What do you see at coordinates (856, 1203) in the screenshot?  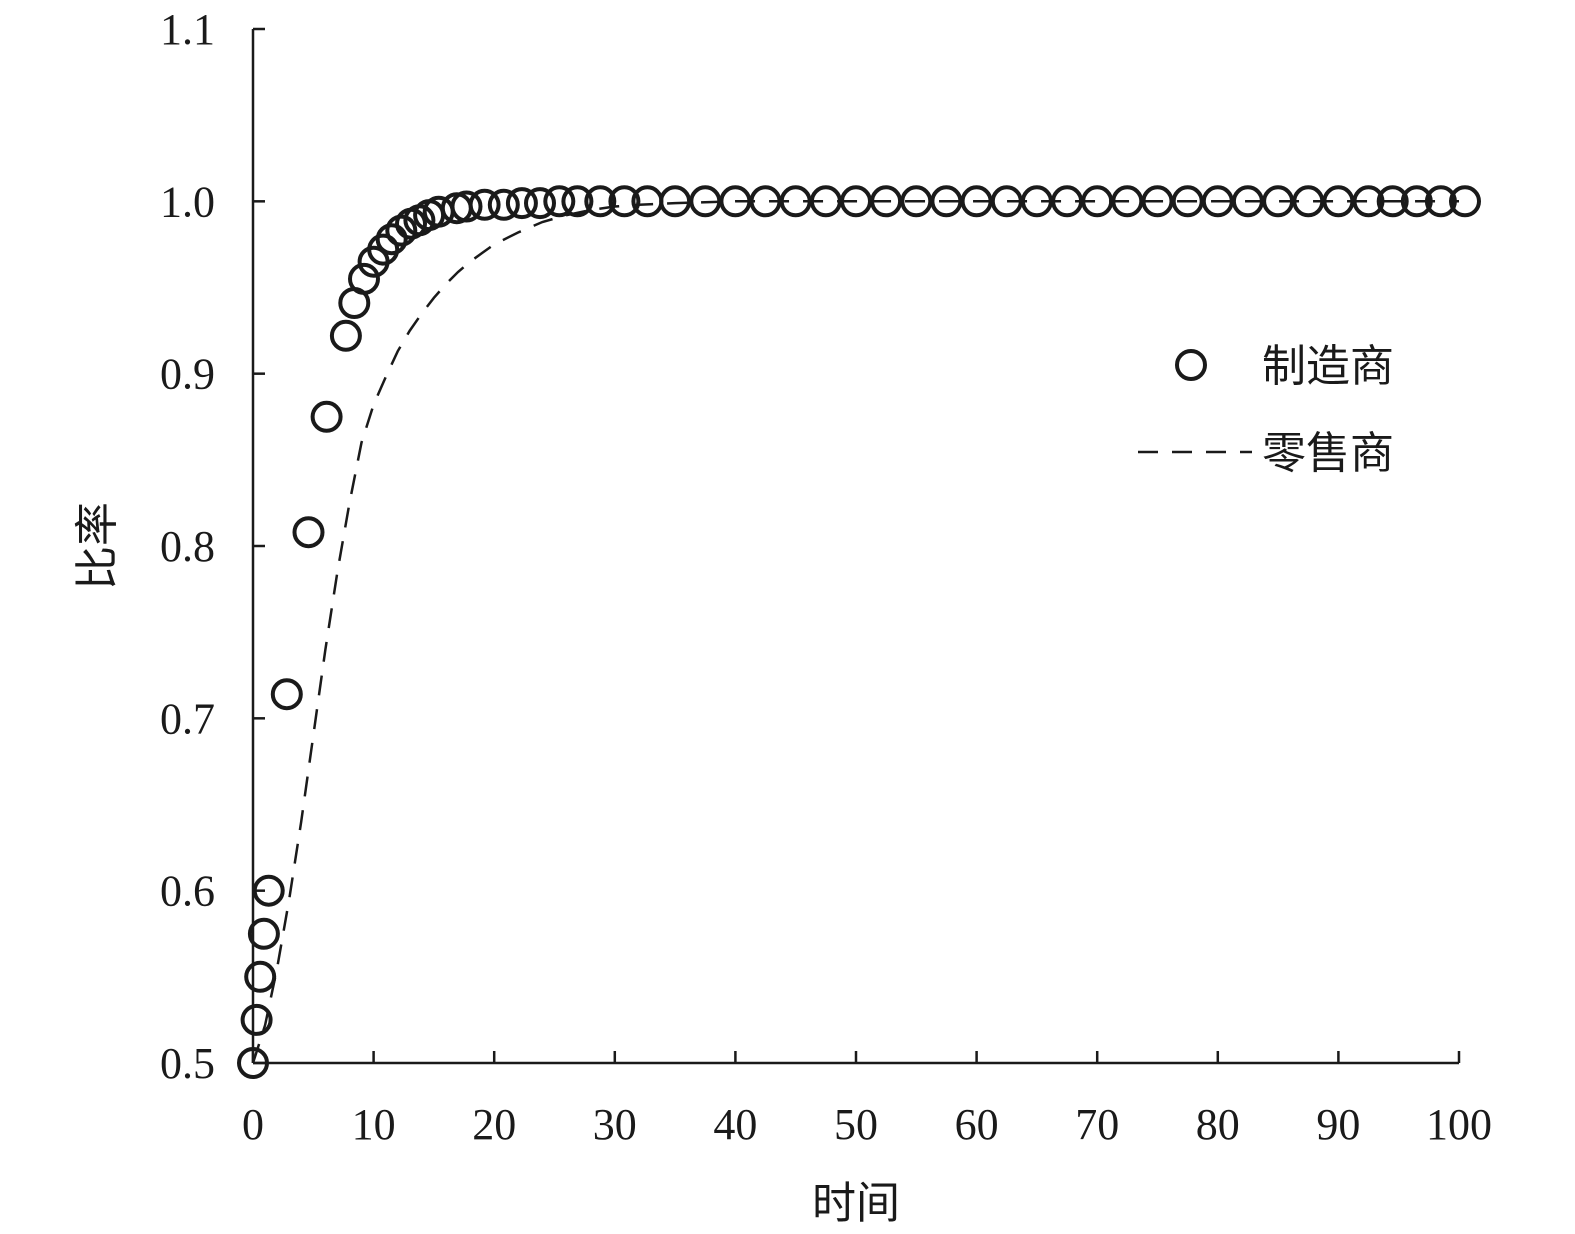 I see `x-axis-title: 时间` at bounding box center [856, 1203].